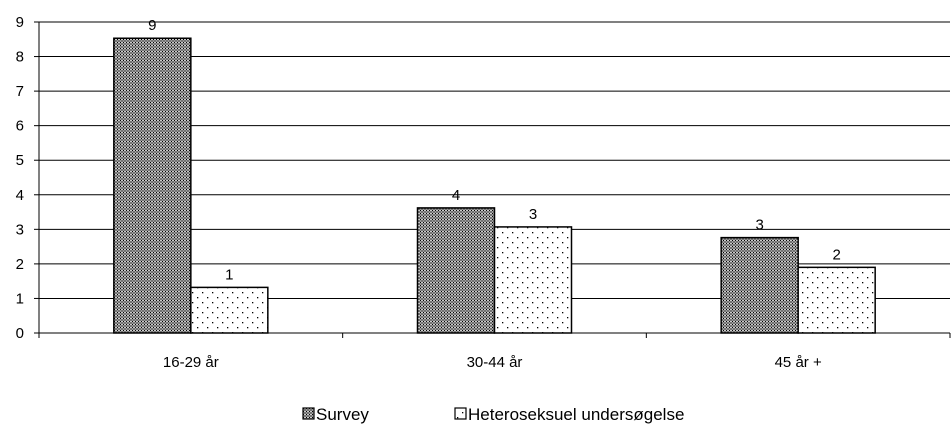  Describe the element at coordinates (20, 229) in the screenshot. I see `y-tick-label: 3` at that location.